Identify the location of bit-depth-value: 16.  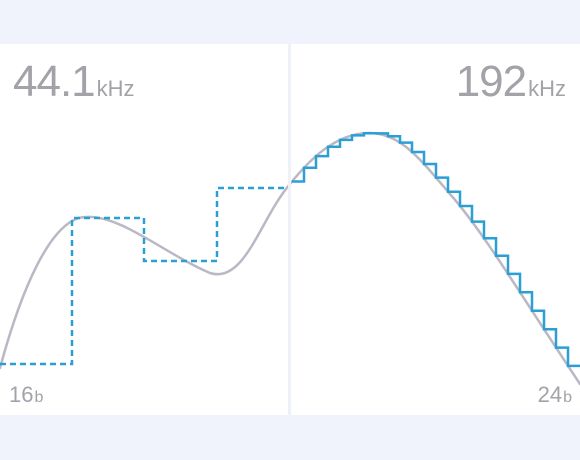
(21, 394).